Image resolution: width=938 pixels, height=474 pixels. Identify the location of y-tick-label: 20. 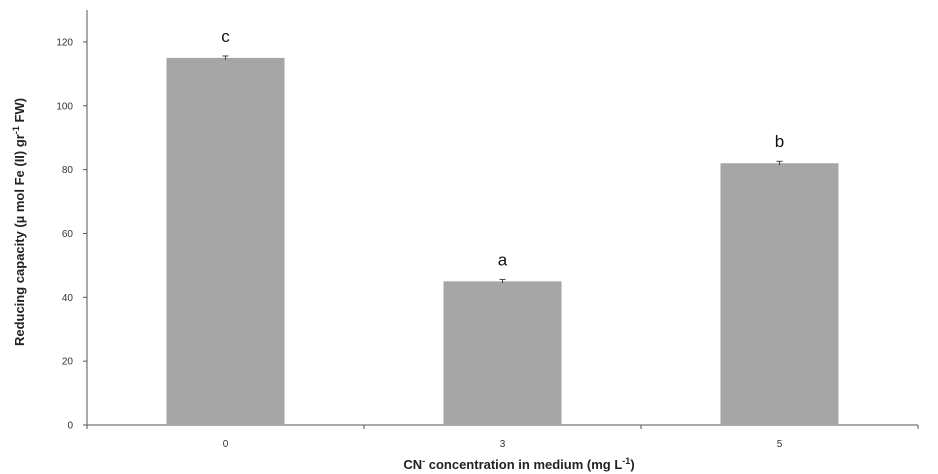
(68, 362).